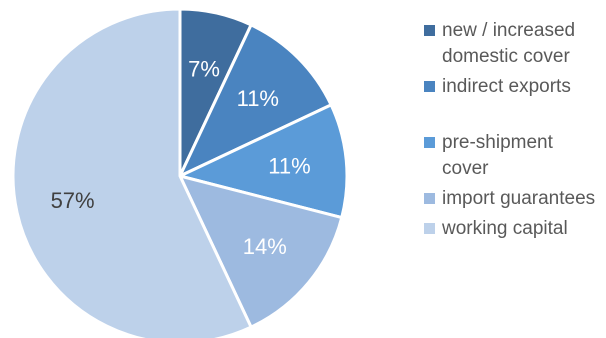  Describe the element at coordinates (289, 166) in the screenshot. I see `slice-label-2: 11%` at that location.